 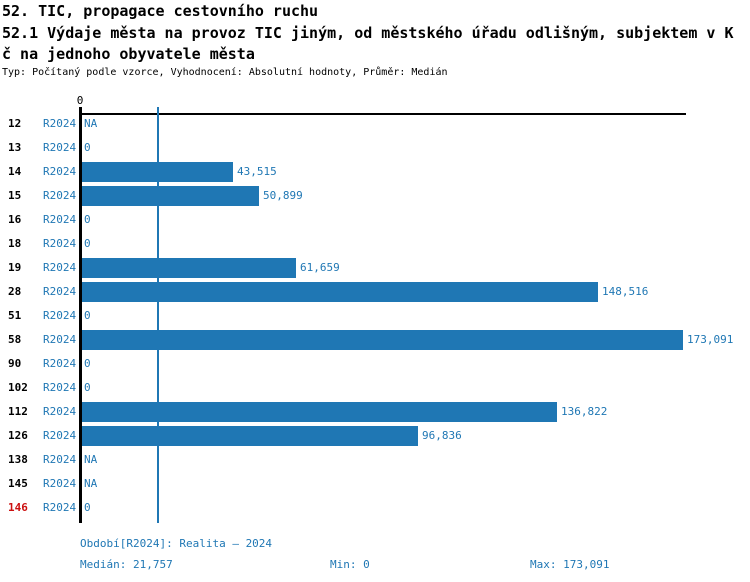 What do you see at coordinates (257, 171) in the screenshot?
I see `value-label: 43,515` at bounding box center [257, 171].